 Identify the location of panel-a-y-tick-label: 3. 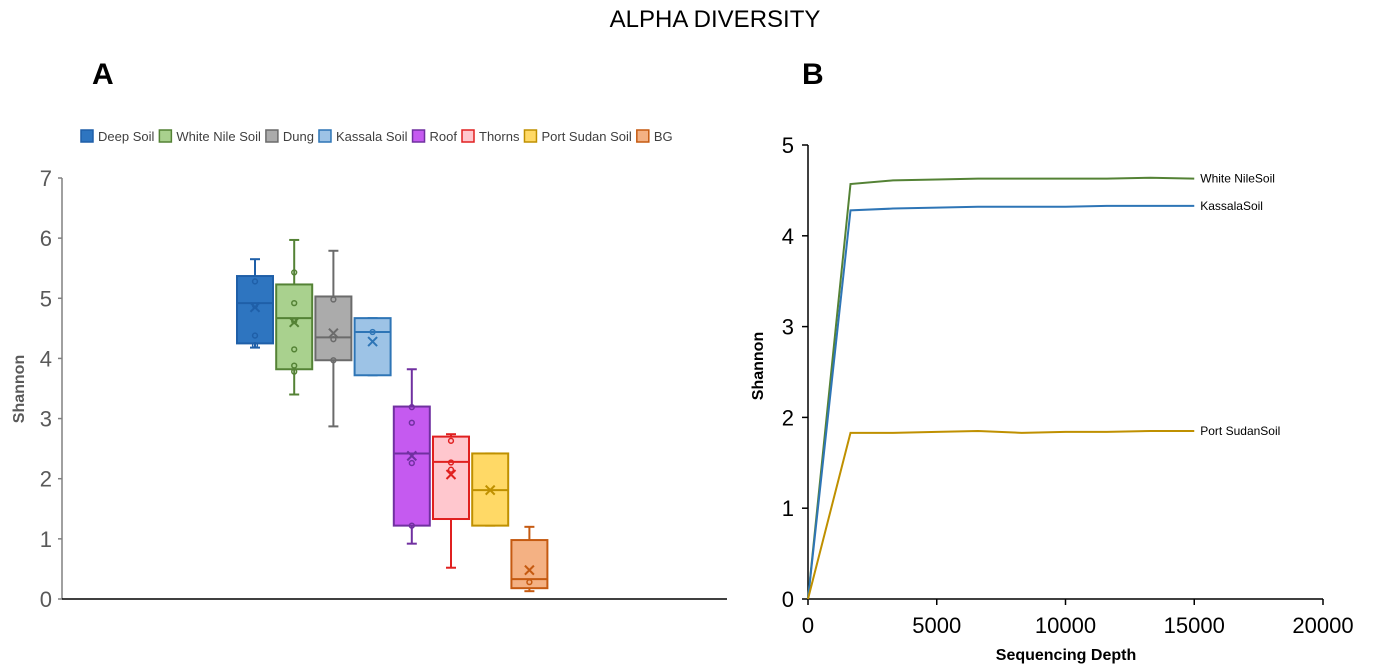
(46, 419).